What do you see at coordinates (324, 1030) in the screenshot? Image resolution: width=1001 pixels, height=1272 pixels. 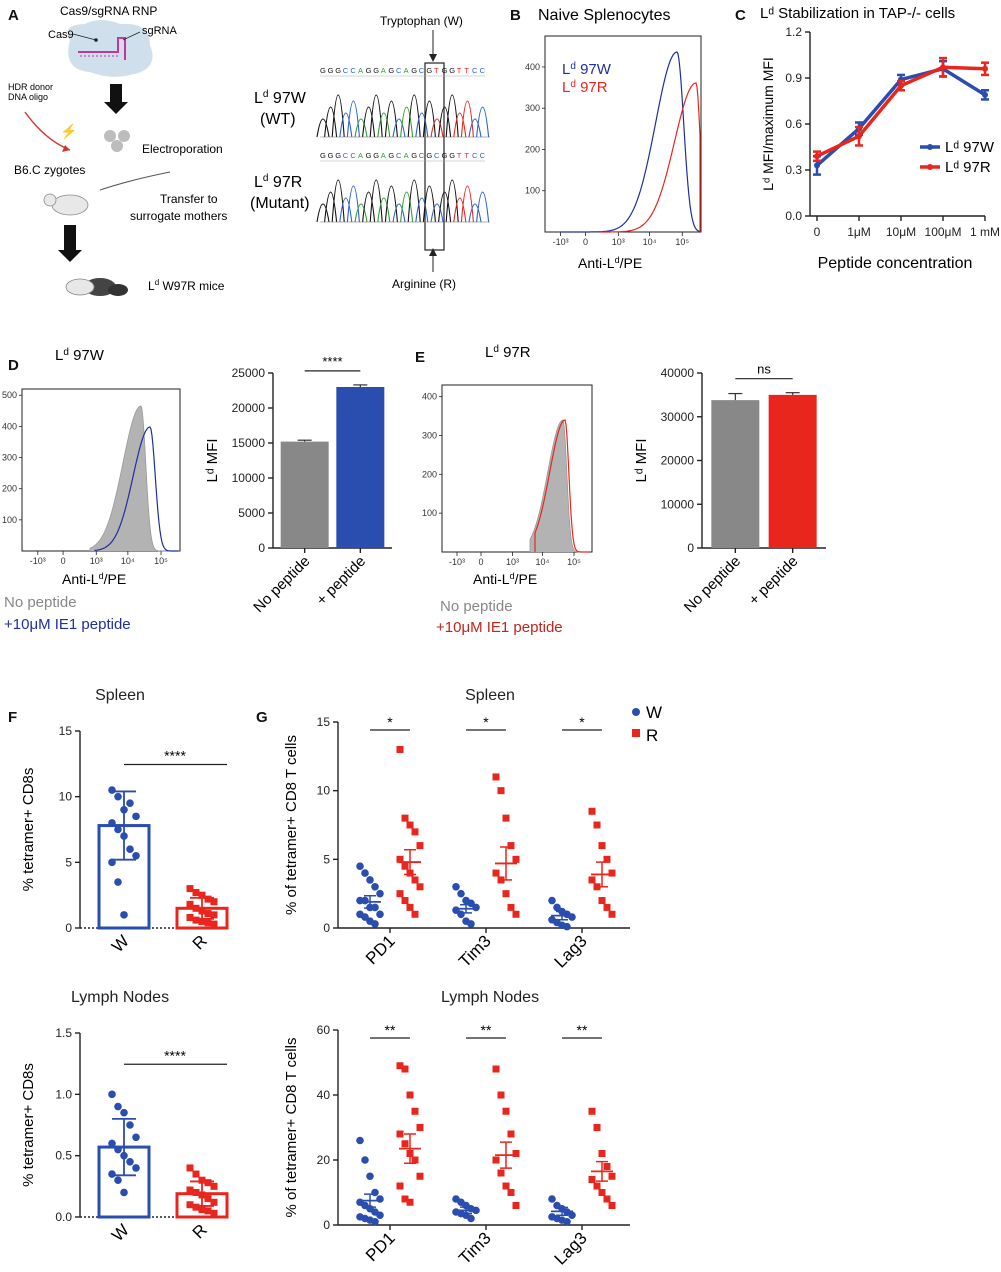 I see `ytick-label: 60` at bounding box center [324, 1030].